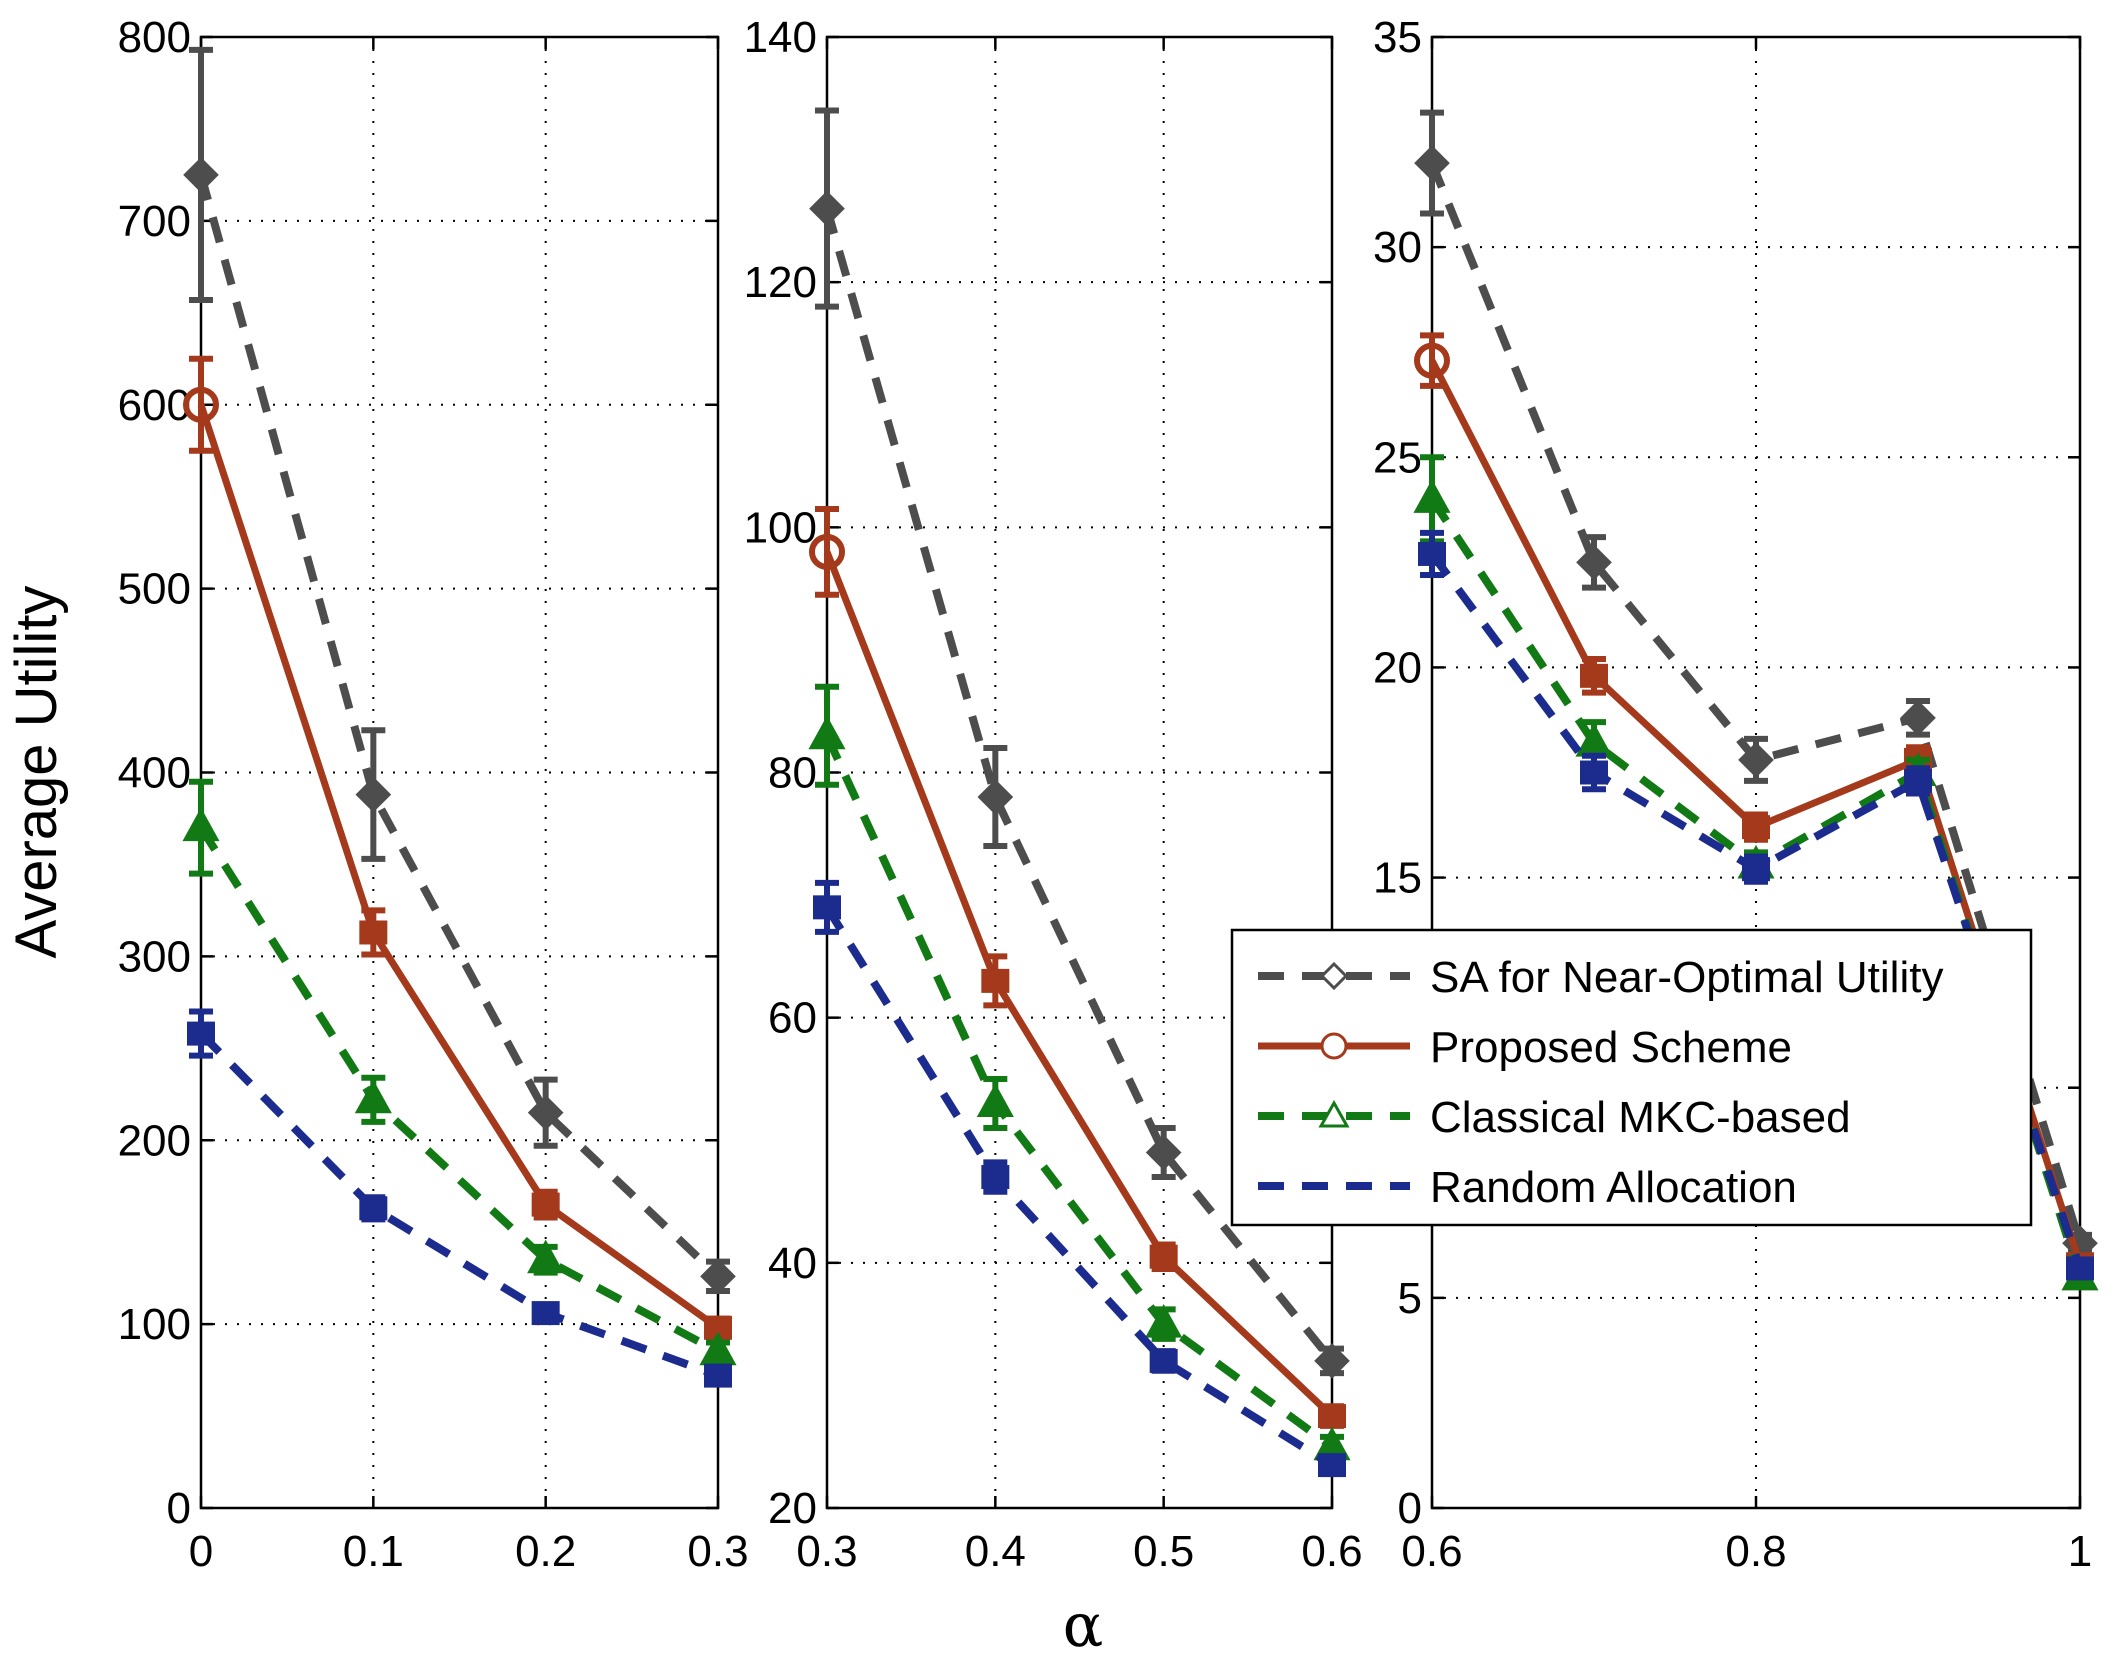  I want to click on y-tick-label: 700, so click(154, 221).